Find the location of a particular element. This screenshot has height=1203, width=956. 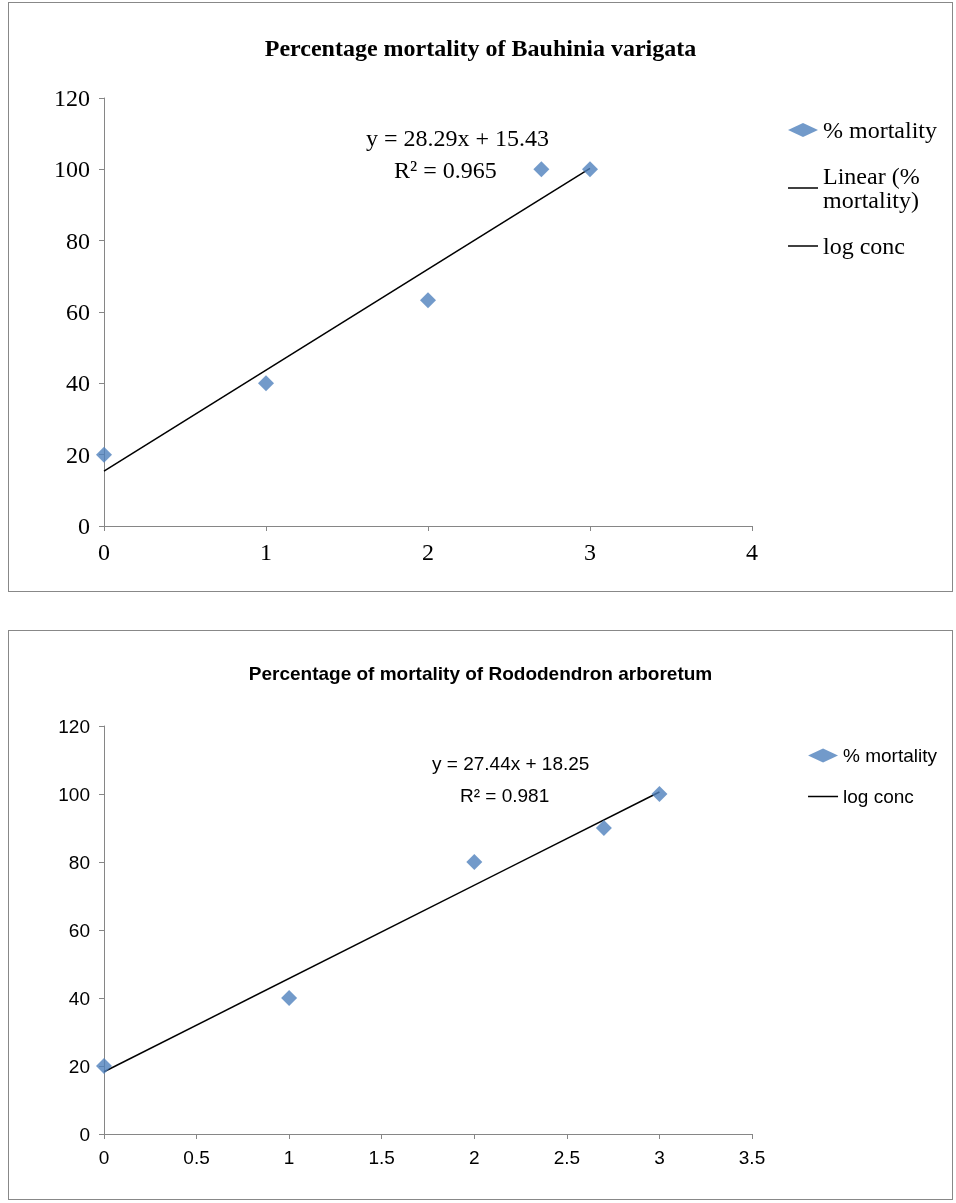

x-tick-label: 2.5 is located at coordinates (567, 1157).